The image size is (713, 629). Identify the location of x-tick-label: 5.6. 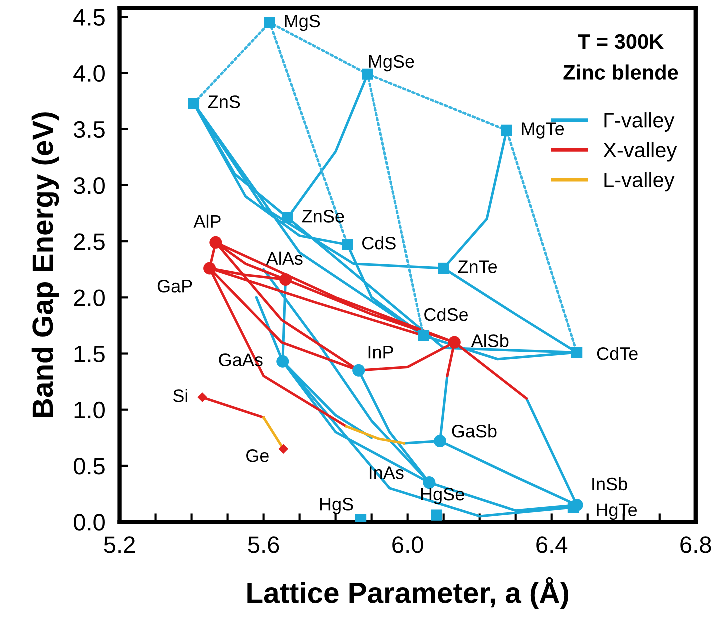
(264, 545).